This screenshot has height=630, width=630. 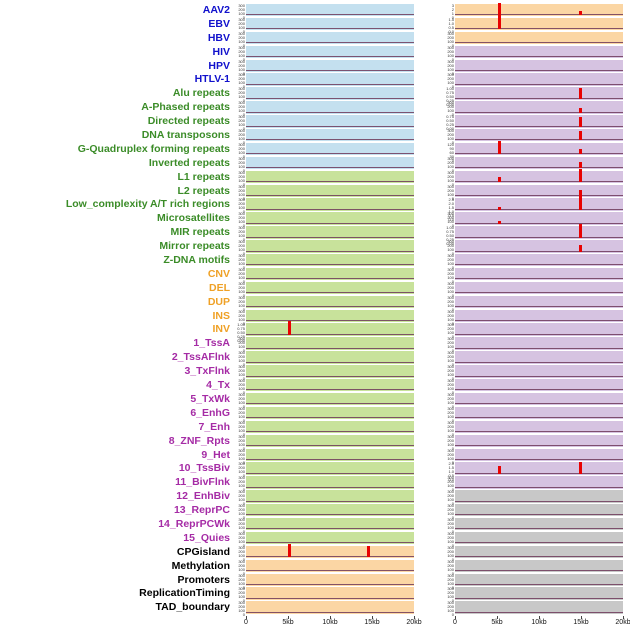 What do you see at coordinates (203, 579) in the screenshot?
I see `track-label: Promoters` at bounding box center [203, 579].